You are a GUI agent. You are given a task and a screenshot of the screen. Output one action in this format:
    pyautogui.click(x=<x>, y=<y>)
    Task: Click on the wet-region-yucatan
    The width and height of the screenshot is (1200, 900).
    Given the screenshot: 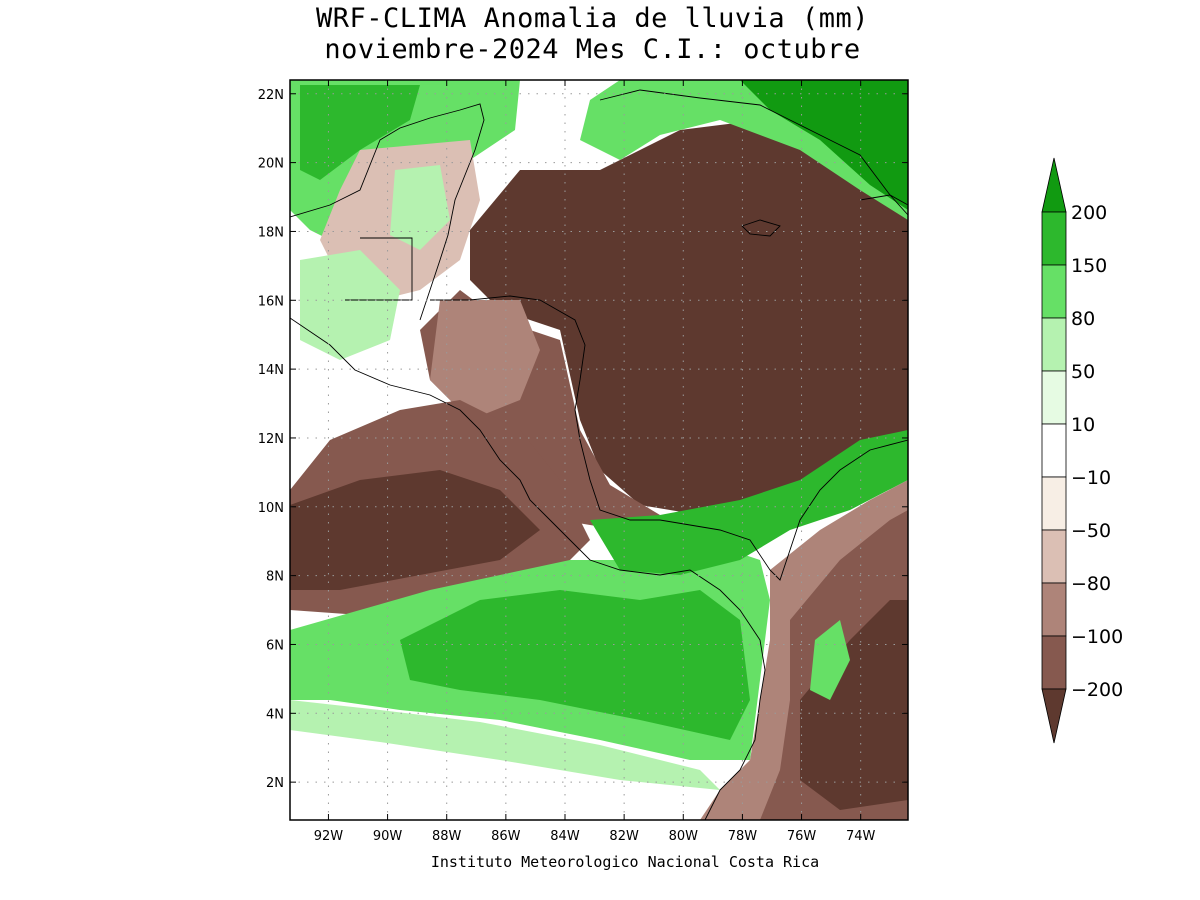 What is the action you would take?
    pyautogui.click(x=420, y=207)
    